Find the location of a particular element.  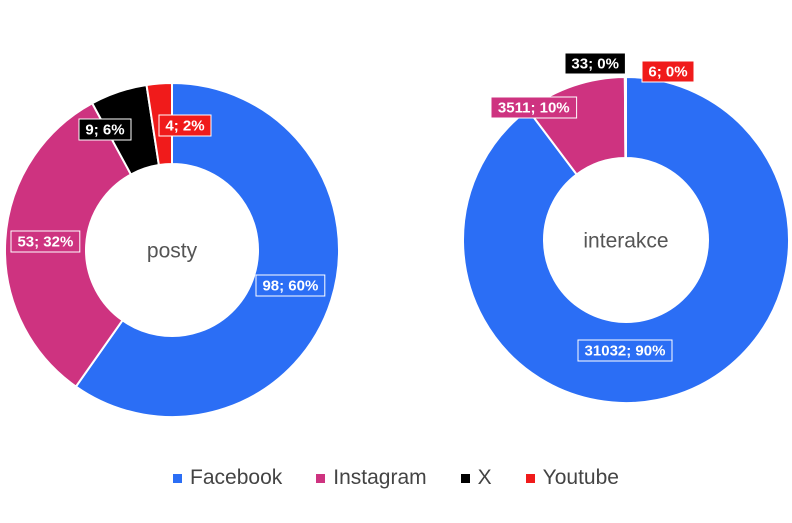

data-label-x-interakce: 33; 0% is located at coordinates (595, 63).